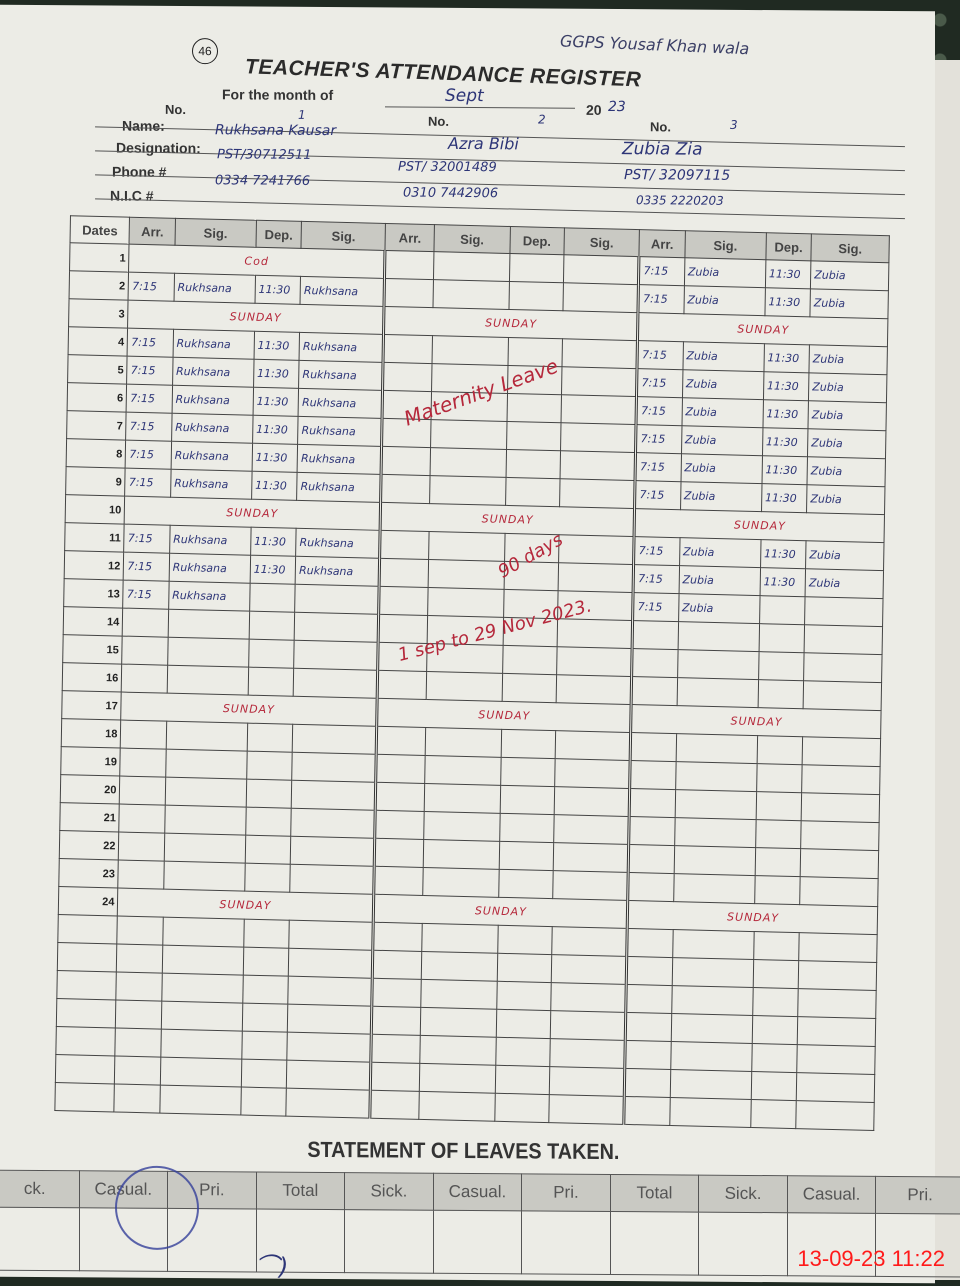  I want to click on header-sig: Sig., so click(725, 245).